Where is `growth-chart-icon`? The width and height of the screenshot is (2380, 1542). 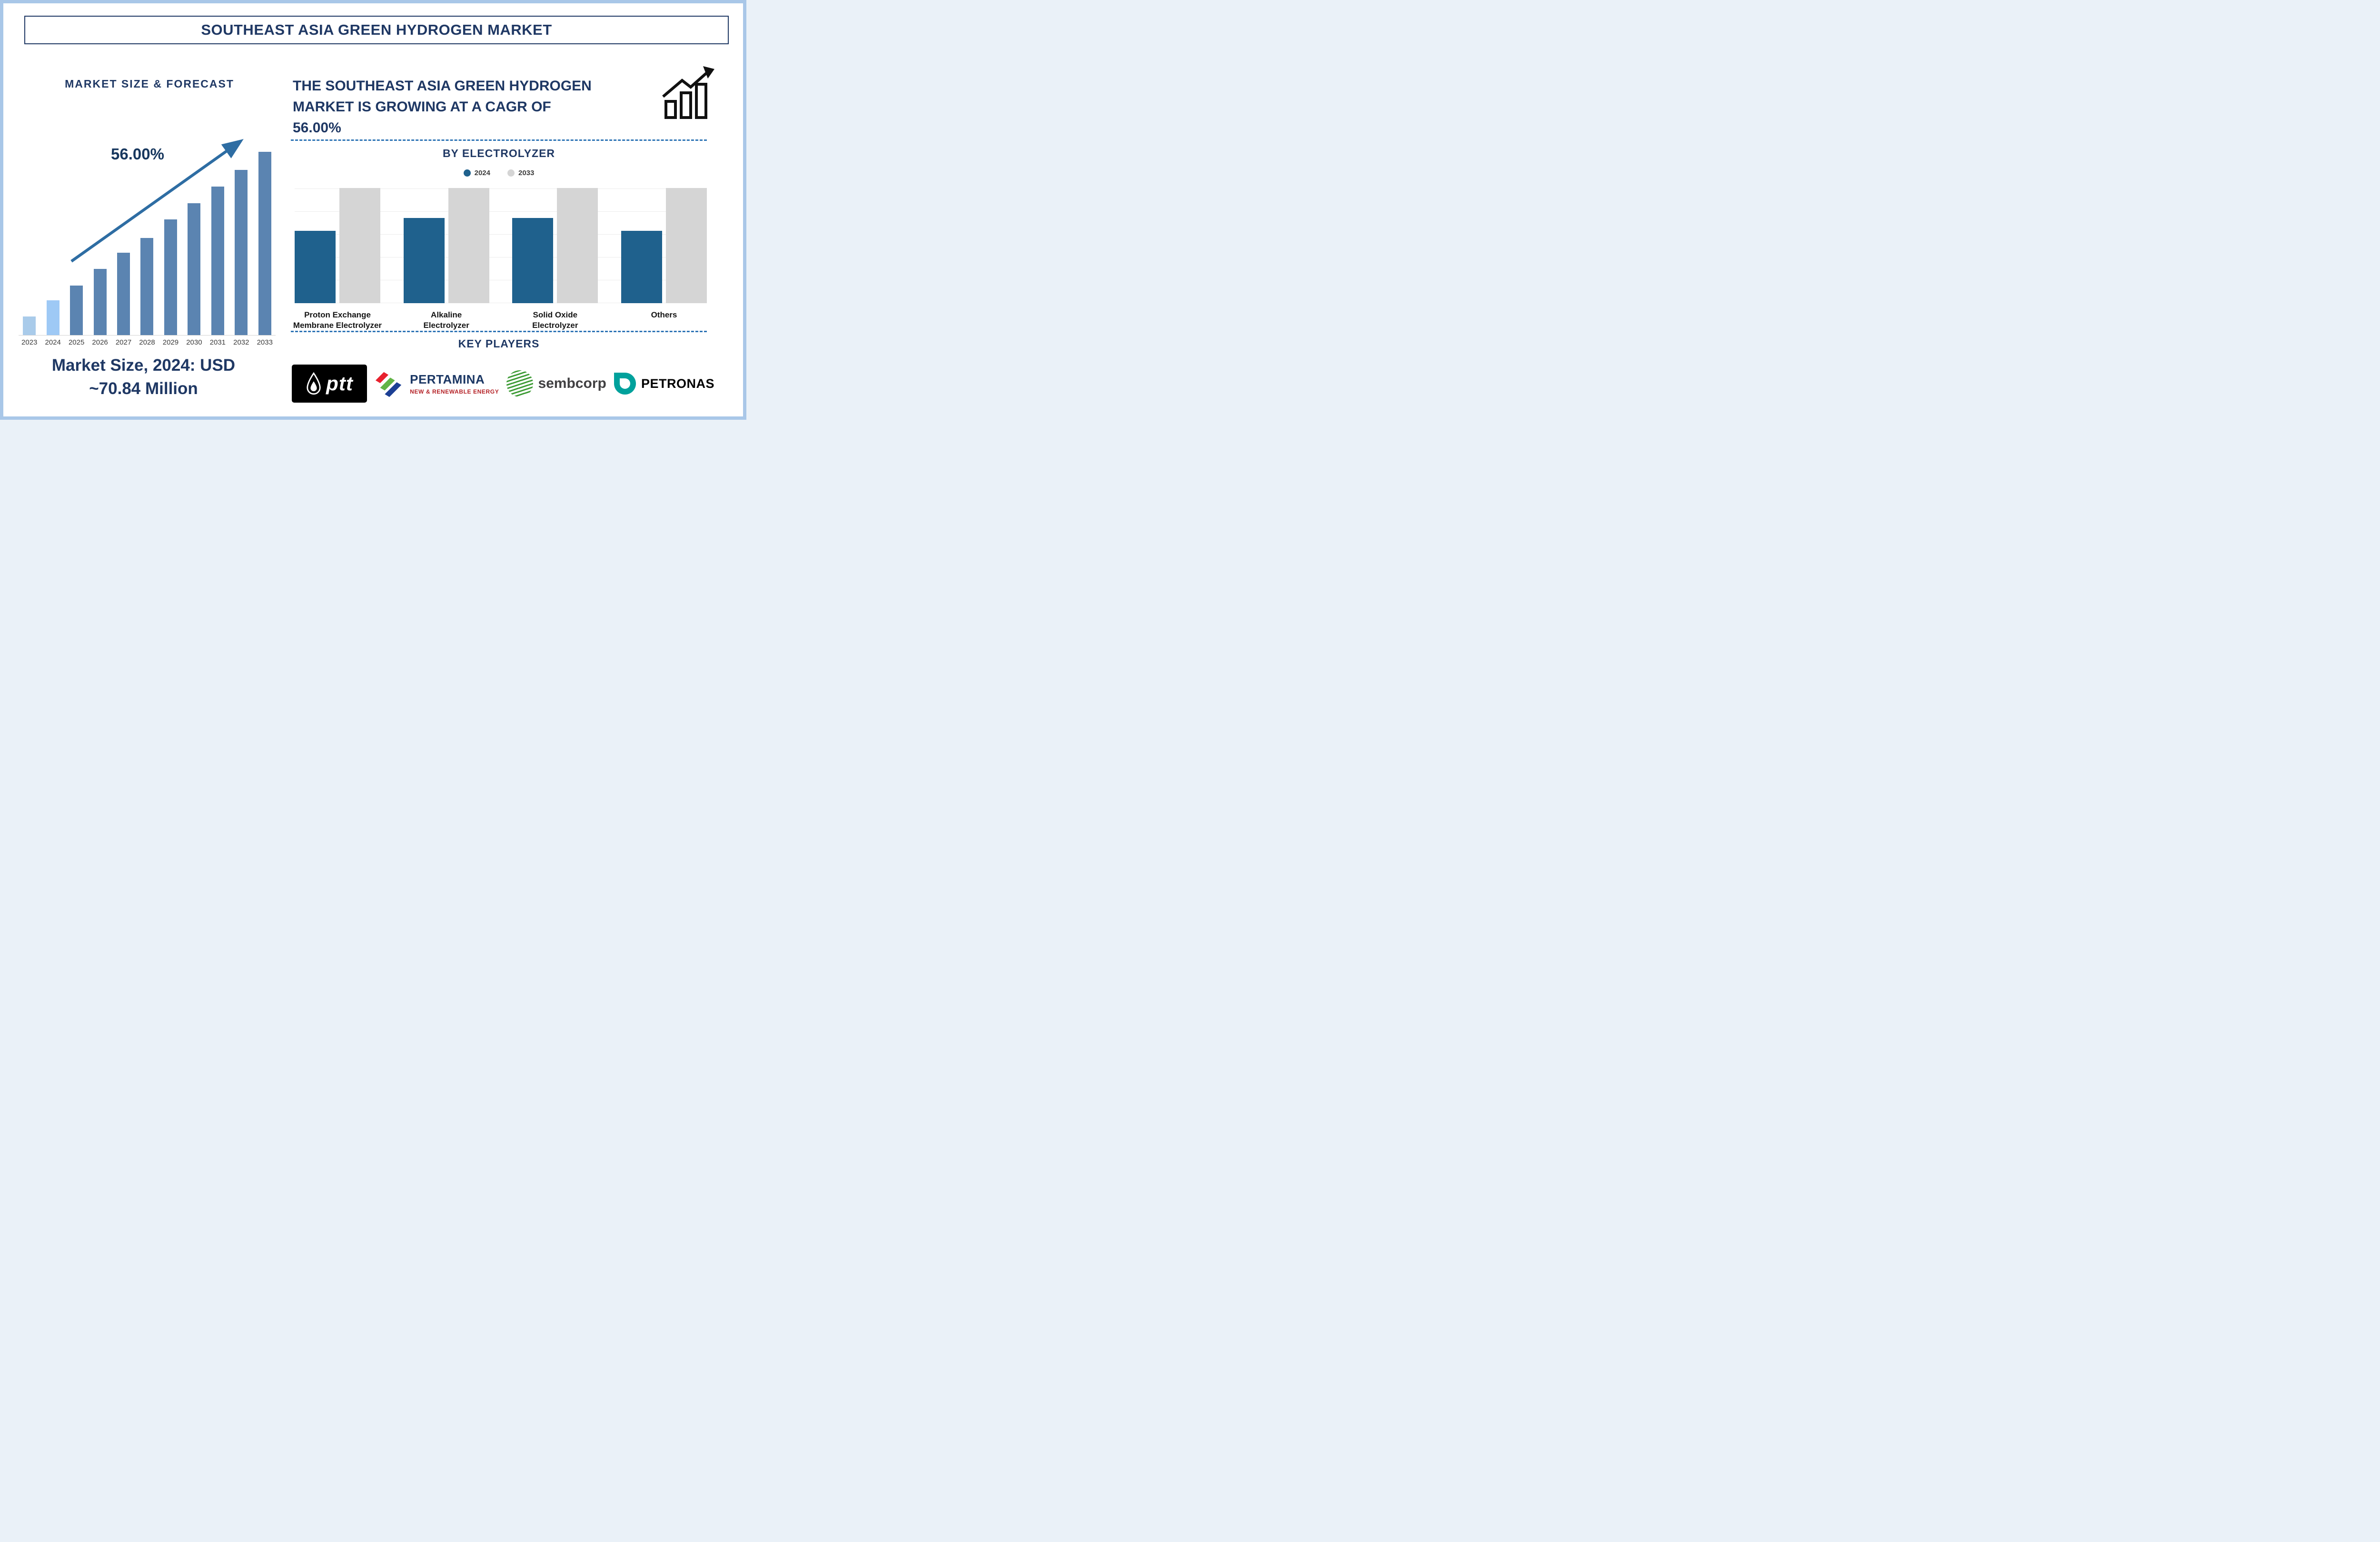
growth-chart-icon is located at coordinates (688, 92).